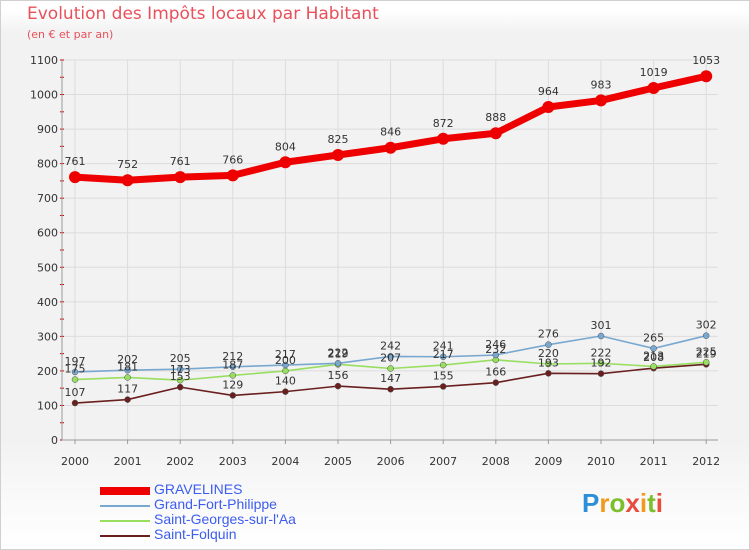 The image size is (750, 550). Describe the element at coordinates (128, 461) in the screenshot. I see `x-tick-label: 2001` at that location.